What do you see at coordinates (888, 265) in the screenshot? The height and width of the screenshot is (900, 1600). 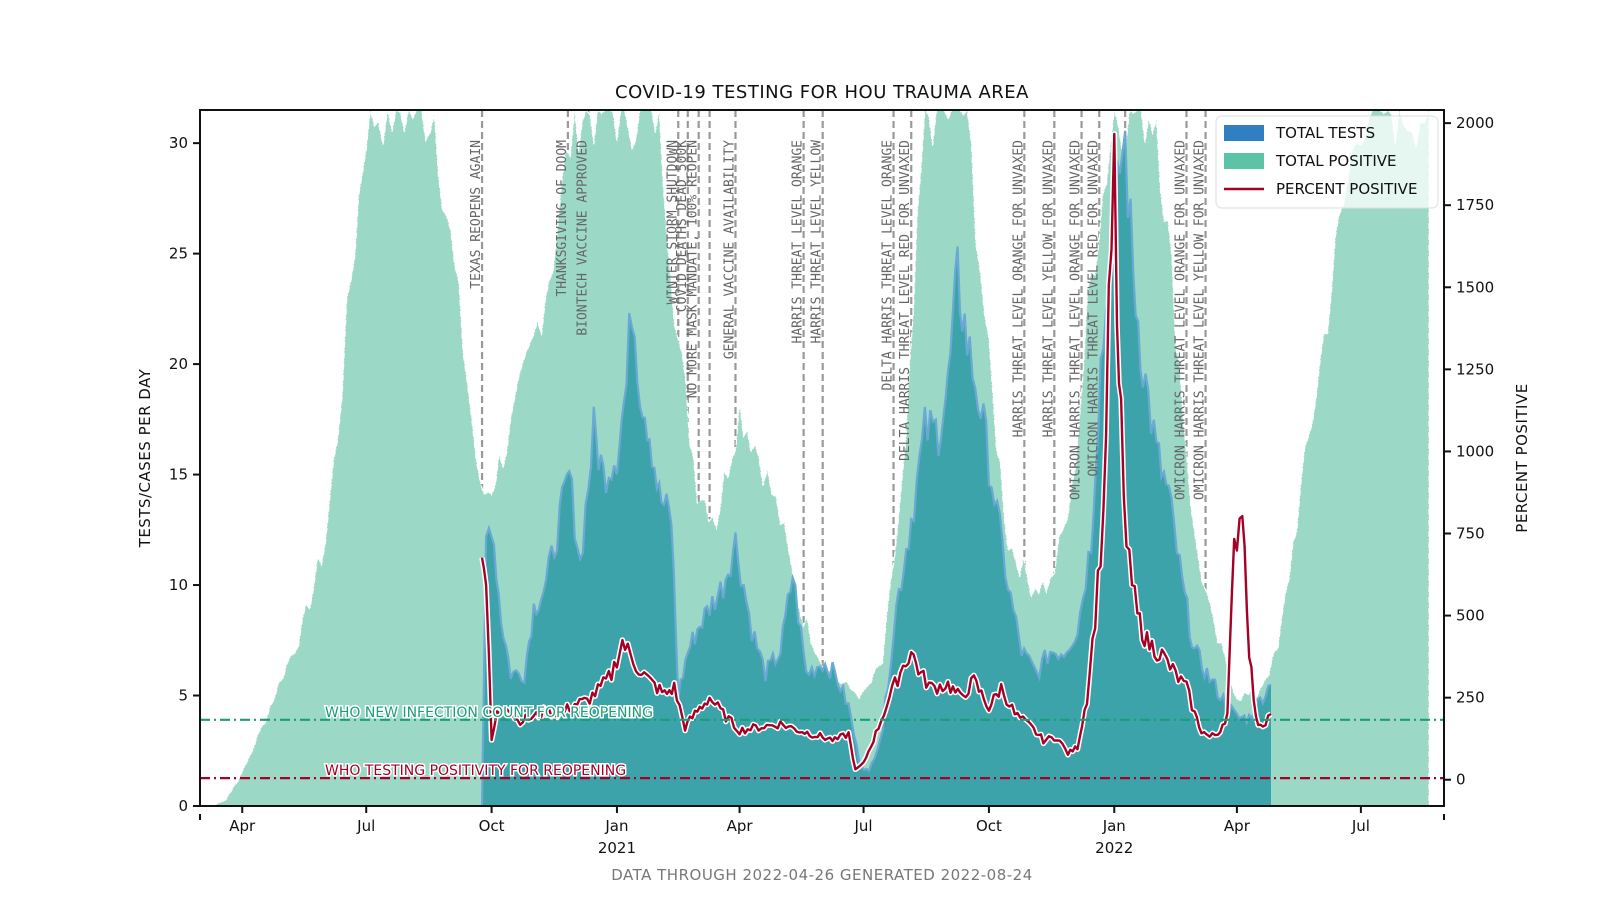 I see `event-label: DELTA HARRIS THREAT LEVEL ORANGE` at bounding box center [888, 265].